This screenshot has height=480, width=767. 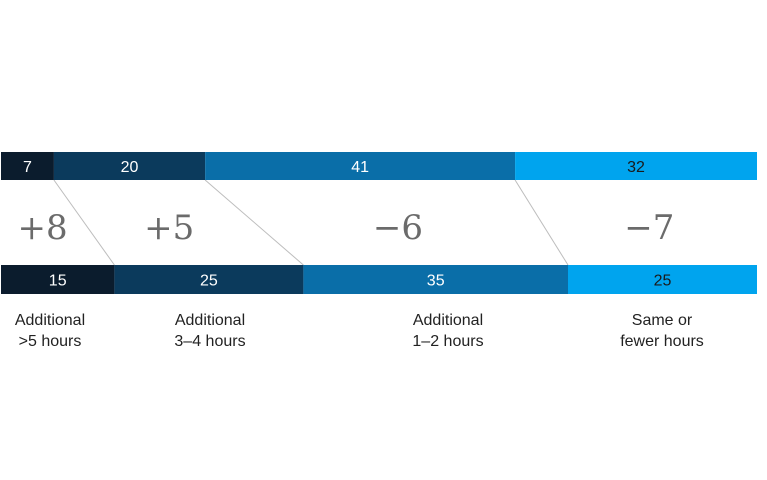 I want to click on top-bar: 7 20 41 32, so click(x=379, y=166).